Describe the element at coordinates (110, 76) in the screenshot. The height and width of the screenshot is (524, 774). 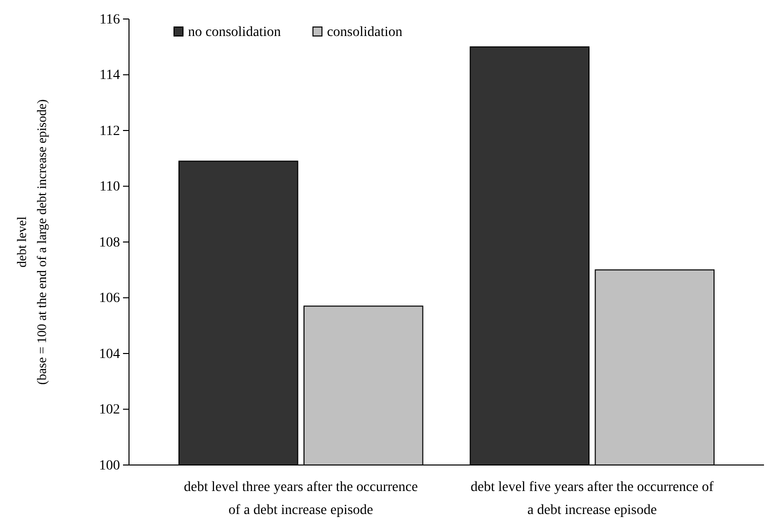
I see `y-tick-label: 114` at that location.